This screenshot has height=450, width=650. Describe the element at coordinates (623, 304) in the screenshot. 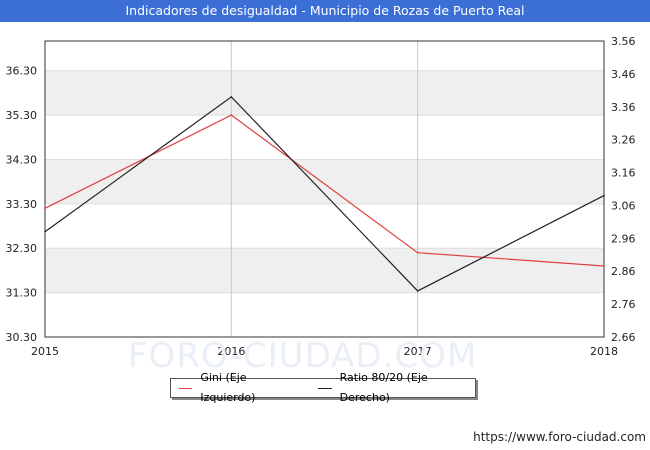

I see `y-right-tick-label: 2.76` at that location.